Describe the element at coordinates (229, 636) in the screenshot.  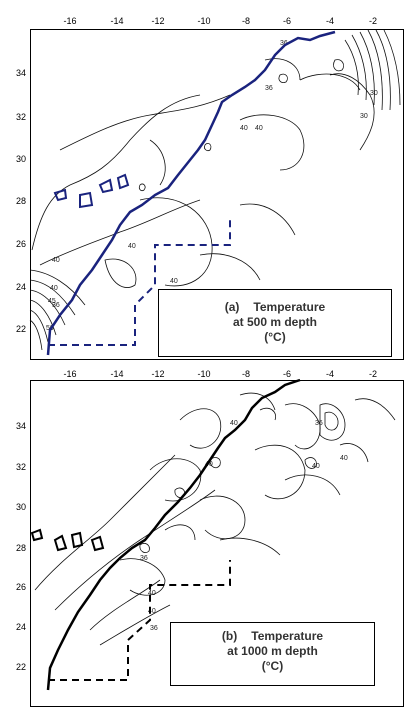
I see `legend-letter: (b)` at that location.